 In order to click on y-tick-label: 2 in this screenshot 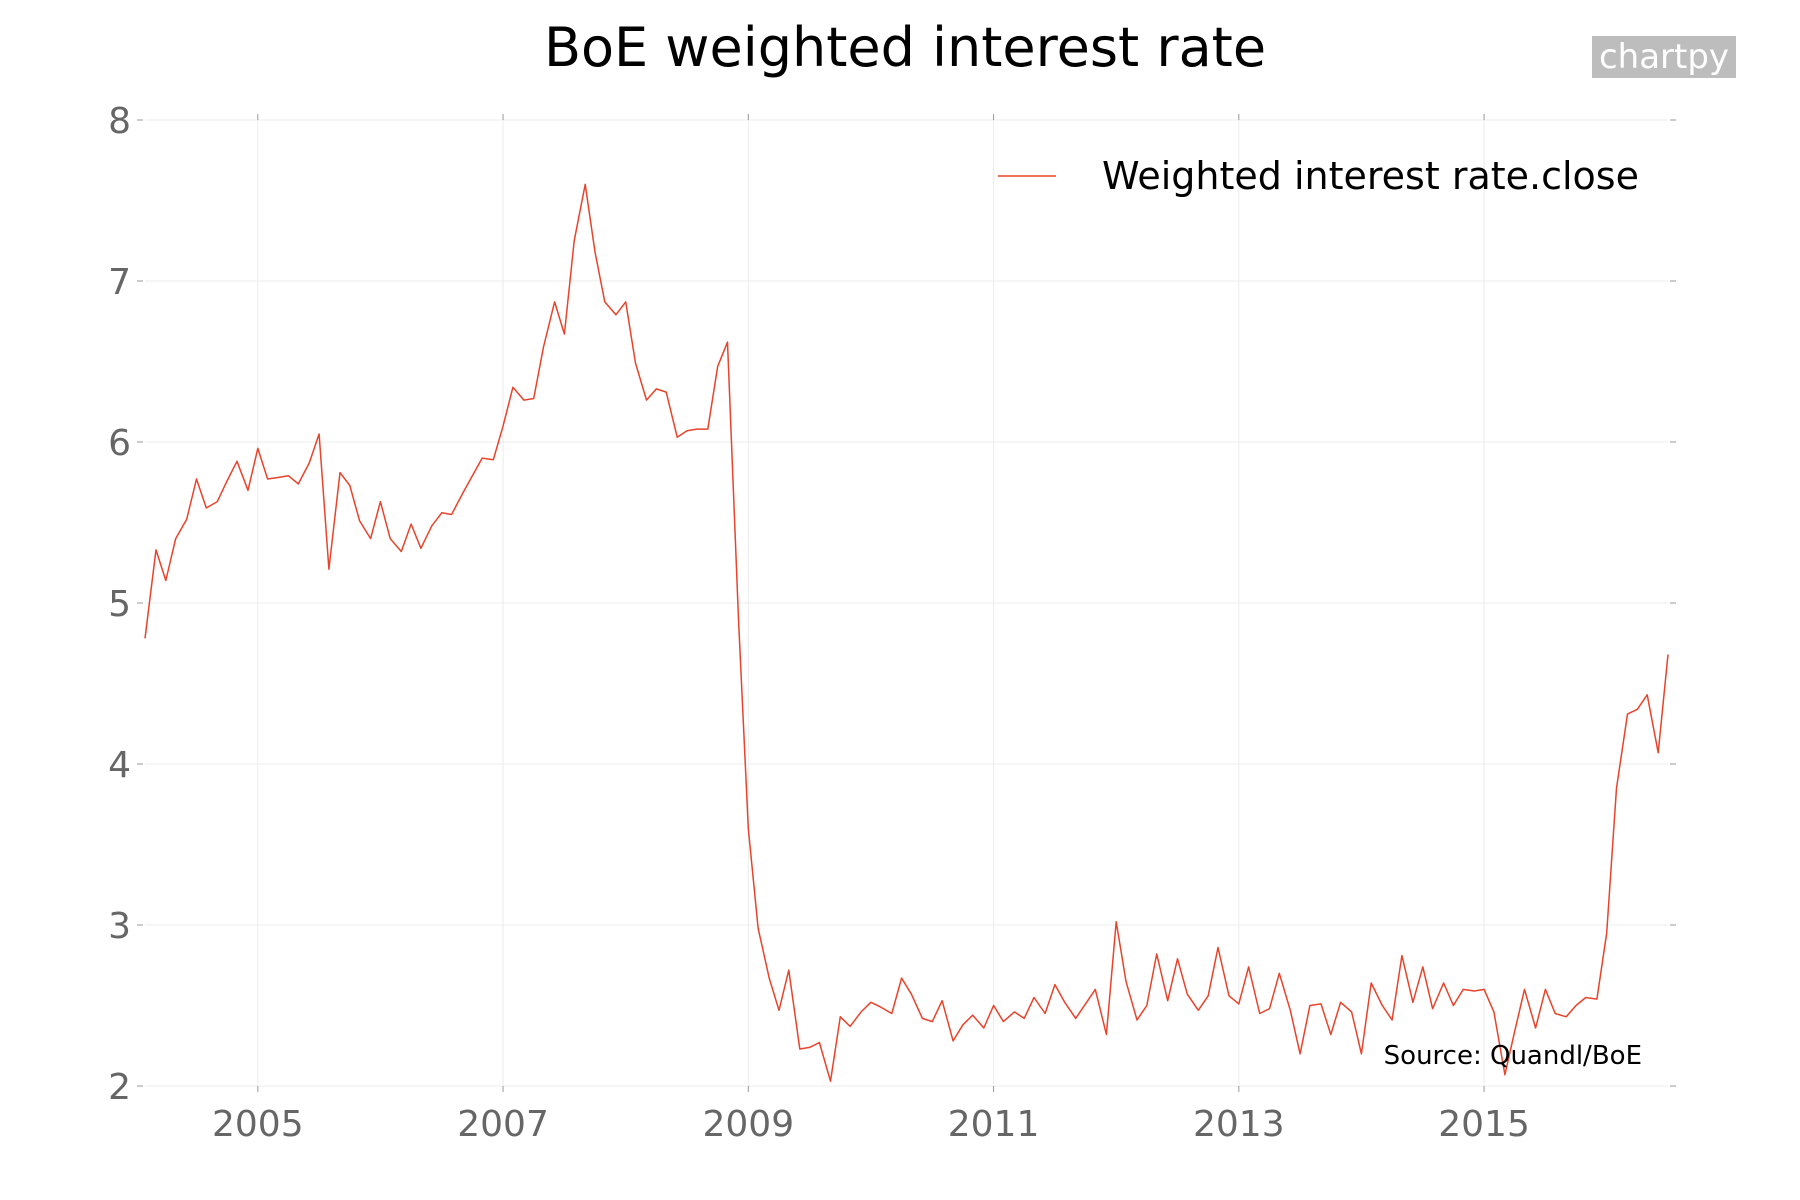, I will do `click(119, 1087)`.